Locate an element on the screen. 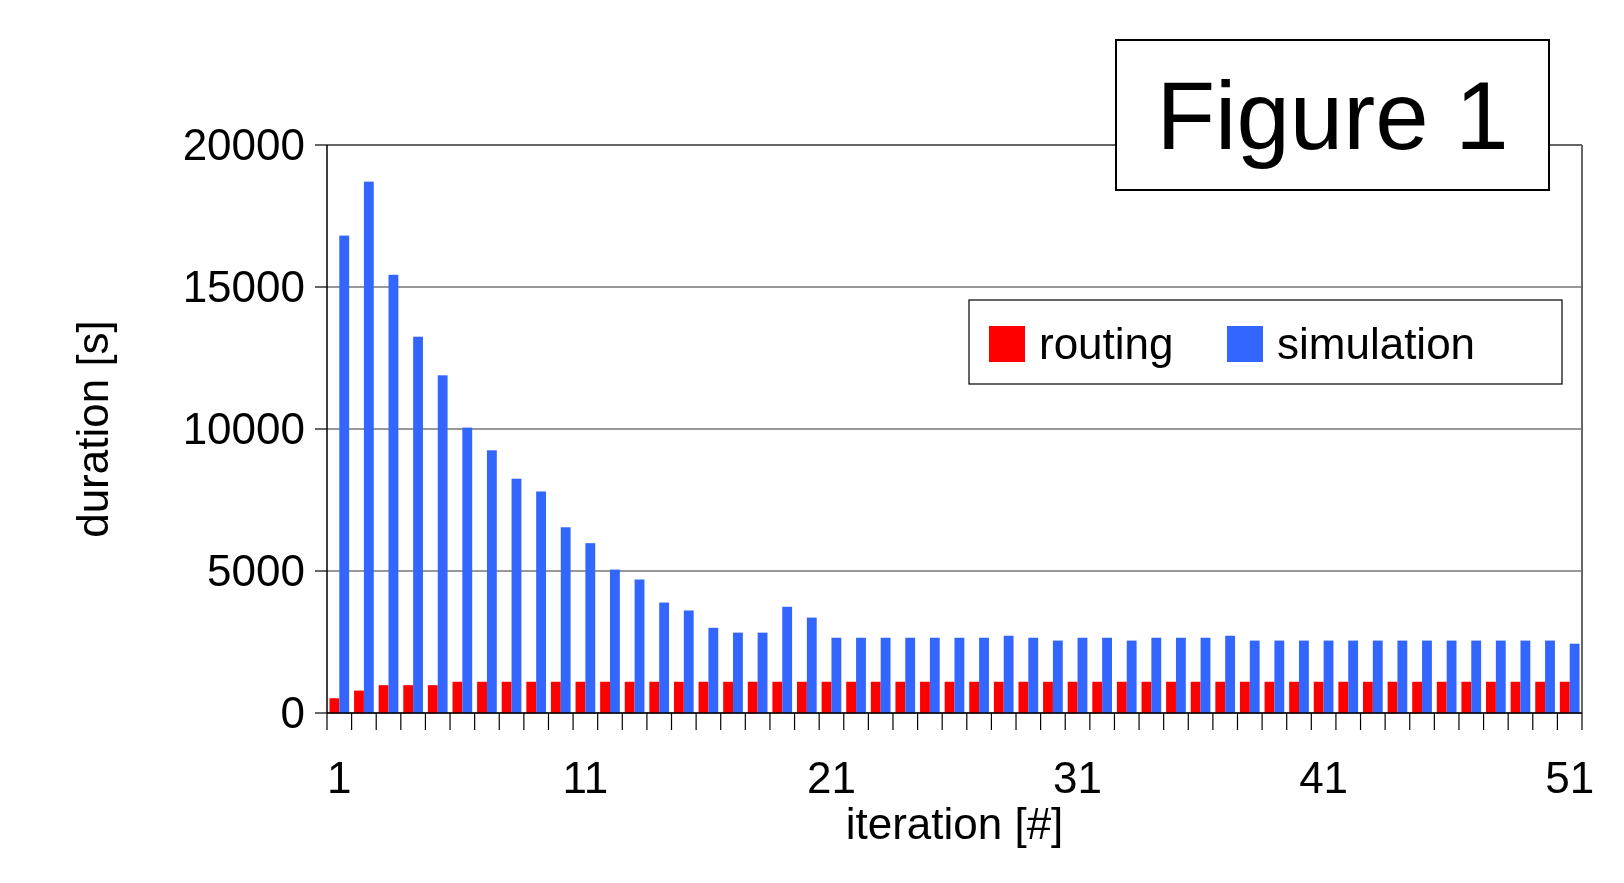  x-tick-label: 21 is located at coordinates (831, 777).